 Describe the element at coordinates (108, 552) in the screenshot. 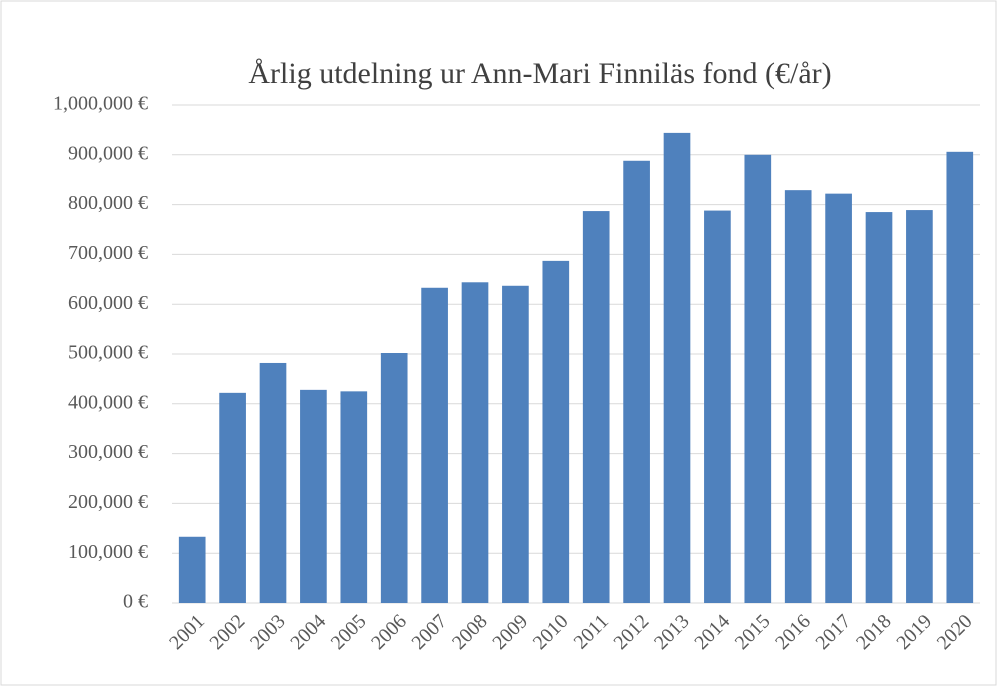

I see `y-tick-label: 100,000 €` at that location.